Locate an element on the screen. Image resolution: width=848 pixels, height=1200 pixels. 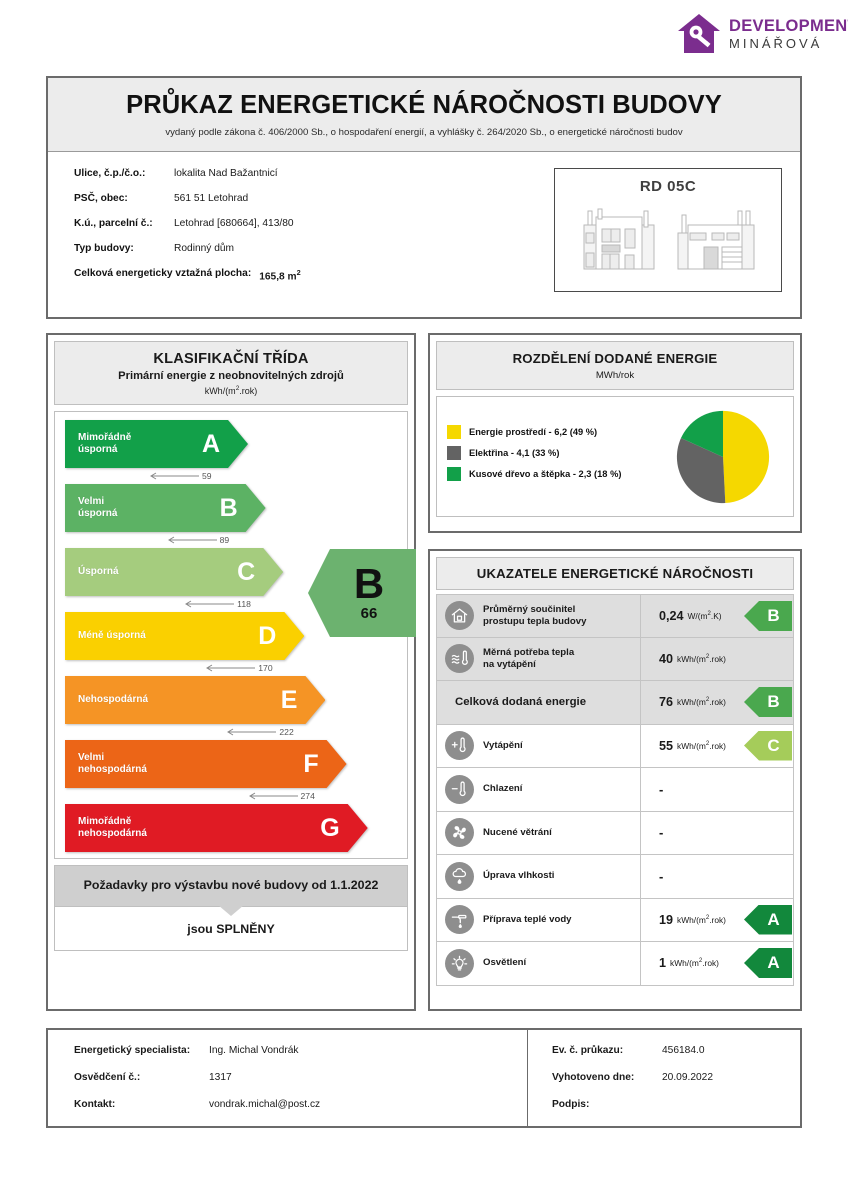
meta-label: K.ú., parcelní č.: is located at coordinates (113, 223).